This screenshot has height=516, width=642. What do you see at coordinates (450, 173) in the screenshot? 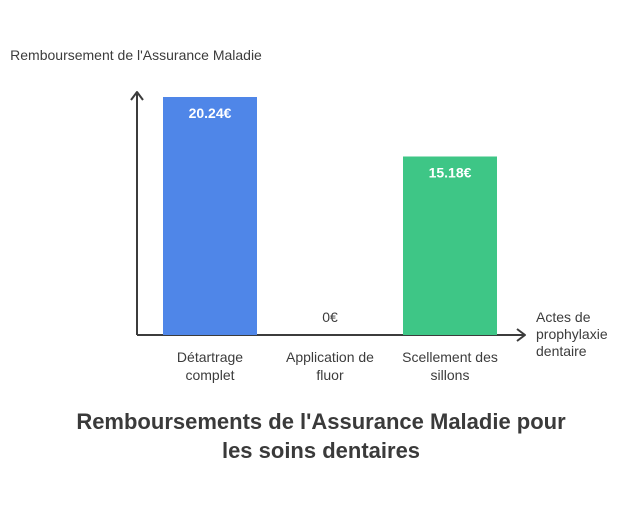
I see `bar-value-label: 15.18€` at bounding box center [450, 173].